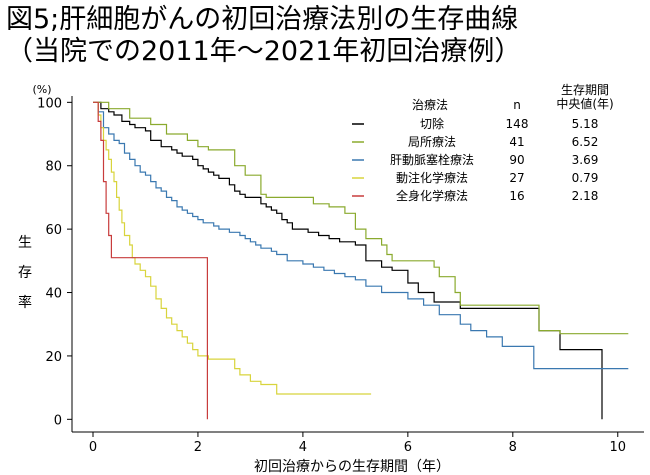  What do you see at coordinates (432, 142) in the screenshot?
I see `legend-name-1: 局所療法` at bounding box center [432, 142].